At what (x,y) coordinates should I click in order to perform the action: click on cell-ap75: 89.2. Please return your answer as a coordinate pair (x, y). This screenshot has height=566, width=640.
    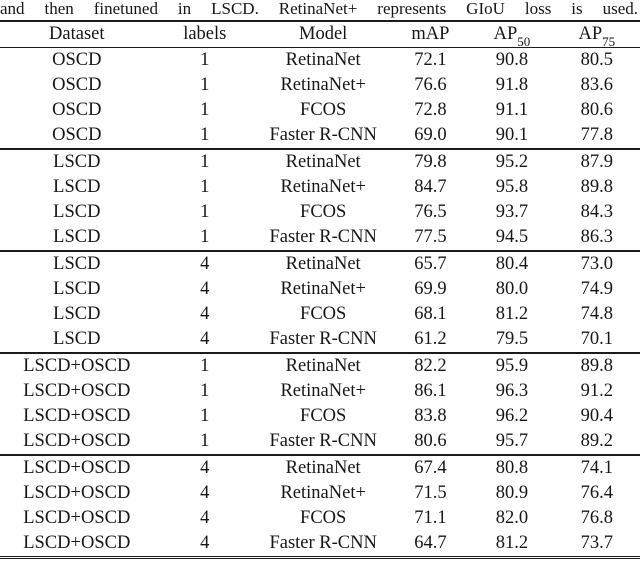
    Looking at the image, I should click on (596, 441).